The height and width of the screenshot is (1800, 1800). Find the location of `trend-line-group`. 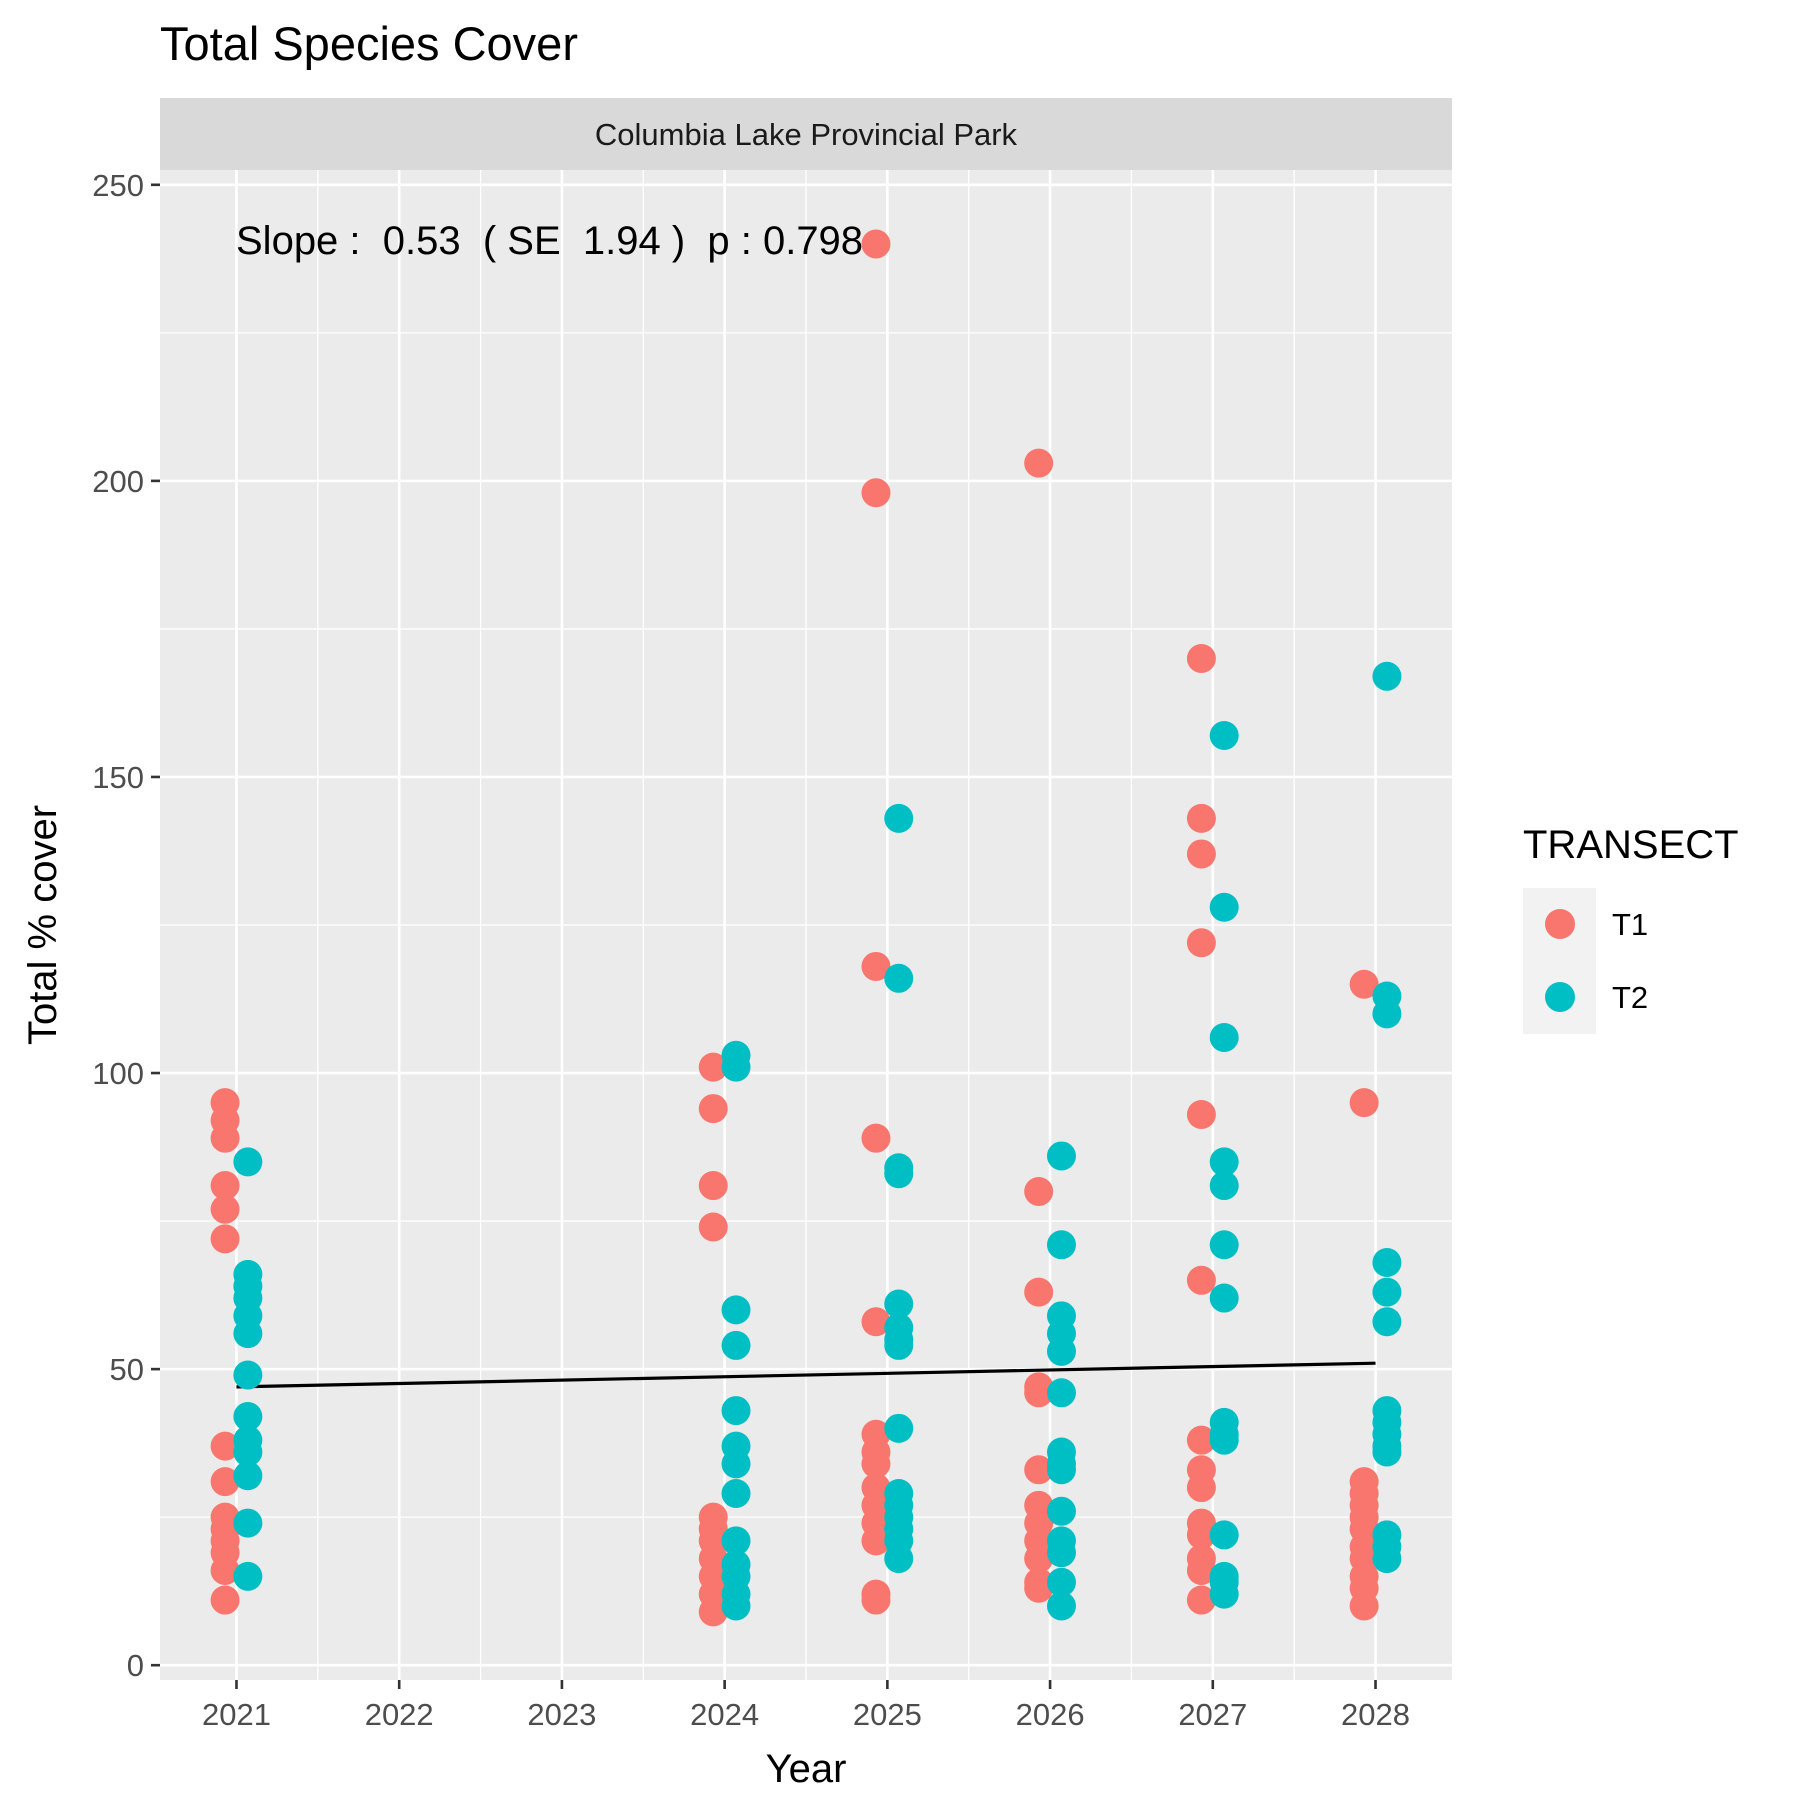

trend-line-group is located at coordinates (806, 1375).